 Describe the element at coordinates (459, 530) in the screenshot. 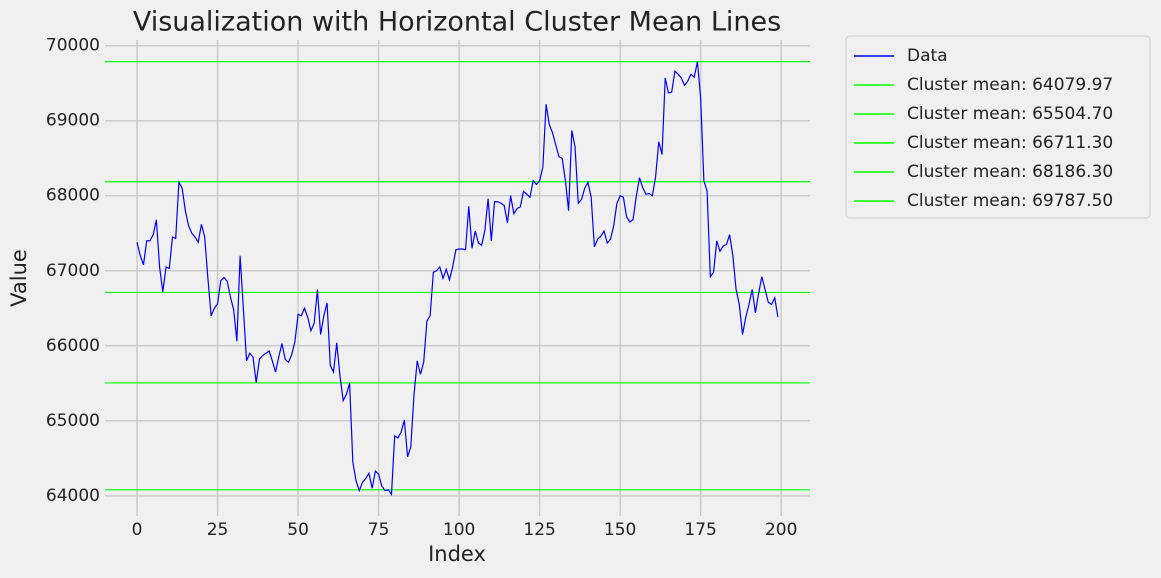

I see `x-tick-label: 100` at that location.